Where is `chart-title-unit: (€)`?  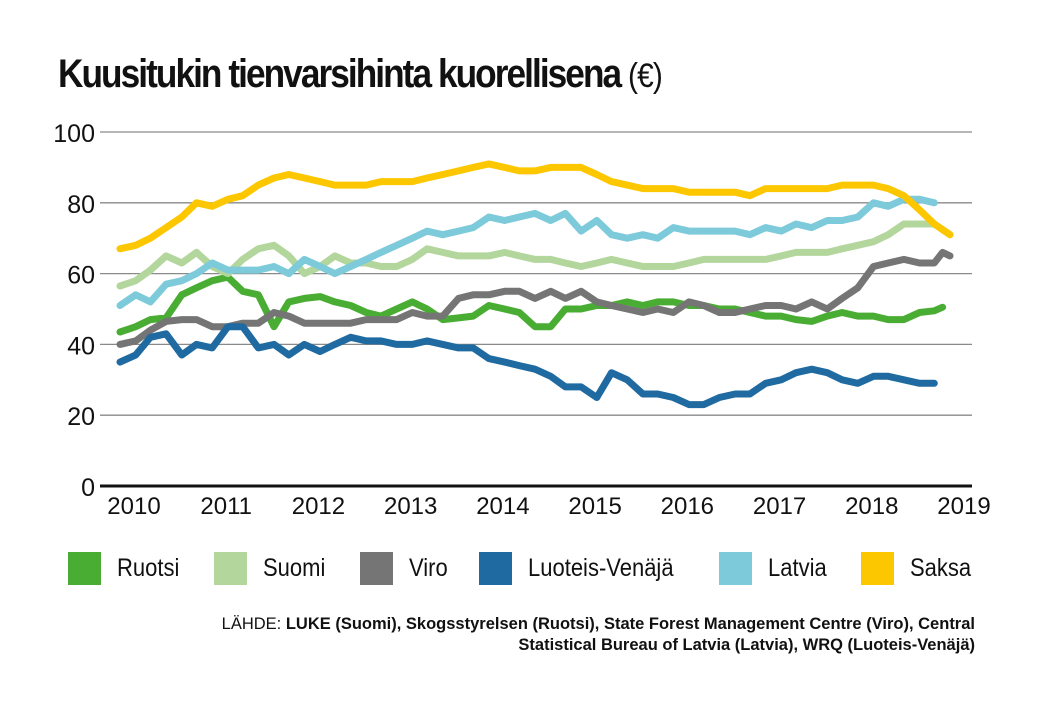 chart-title-unit: (€) is located at coordinates (645, 76).